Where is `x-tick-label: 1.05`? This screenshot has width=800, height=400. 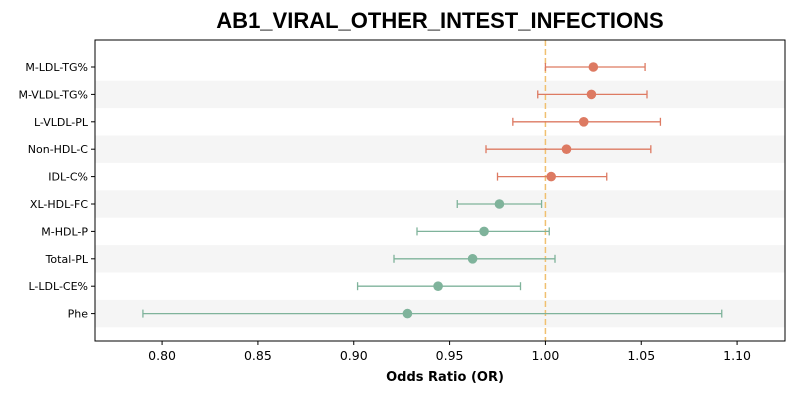
x-tick-label: 1.05 is located at coordinates (641, 355).